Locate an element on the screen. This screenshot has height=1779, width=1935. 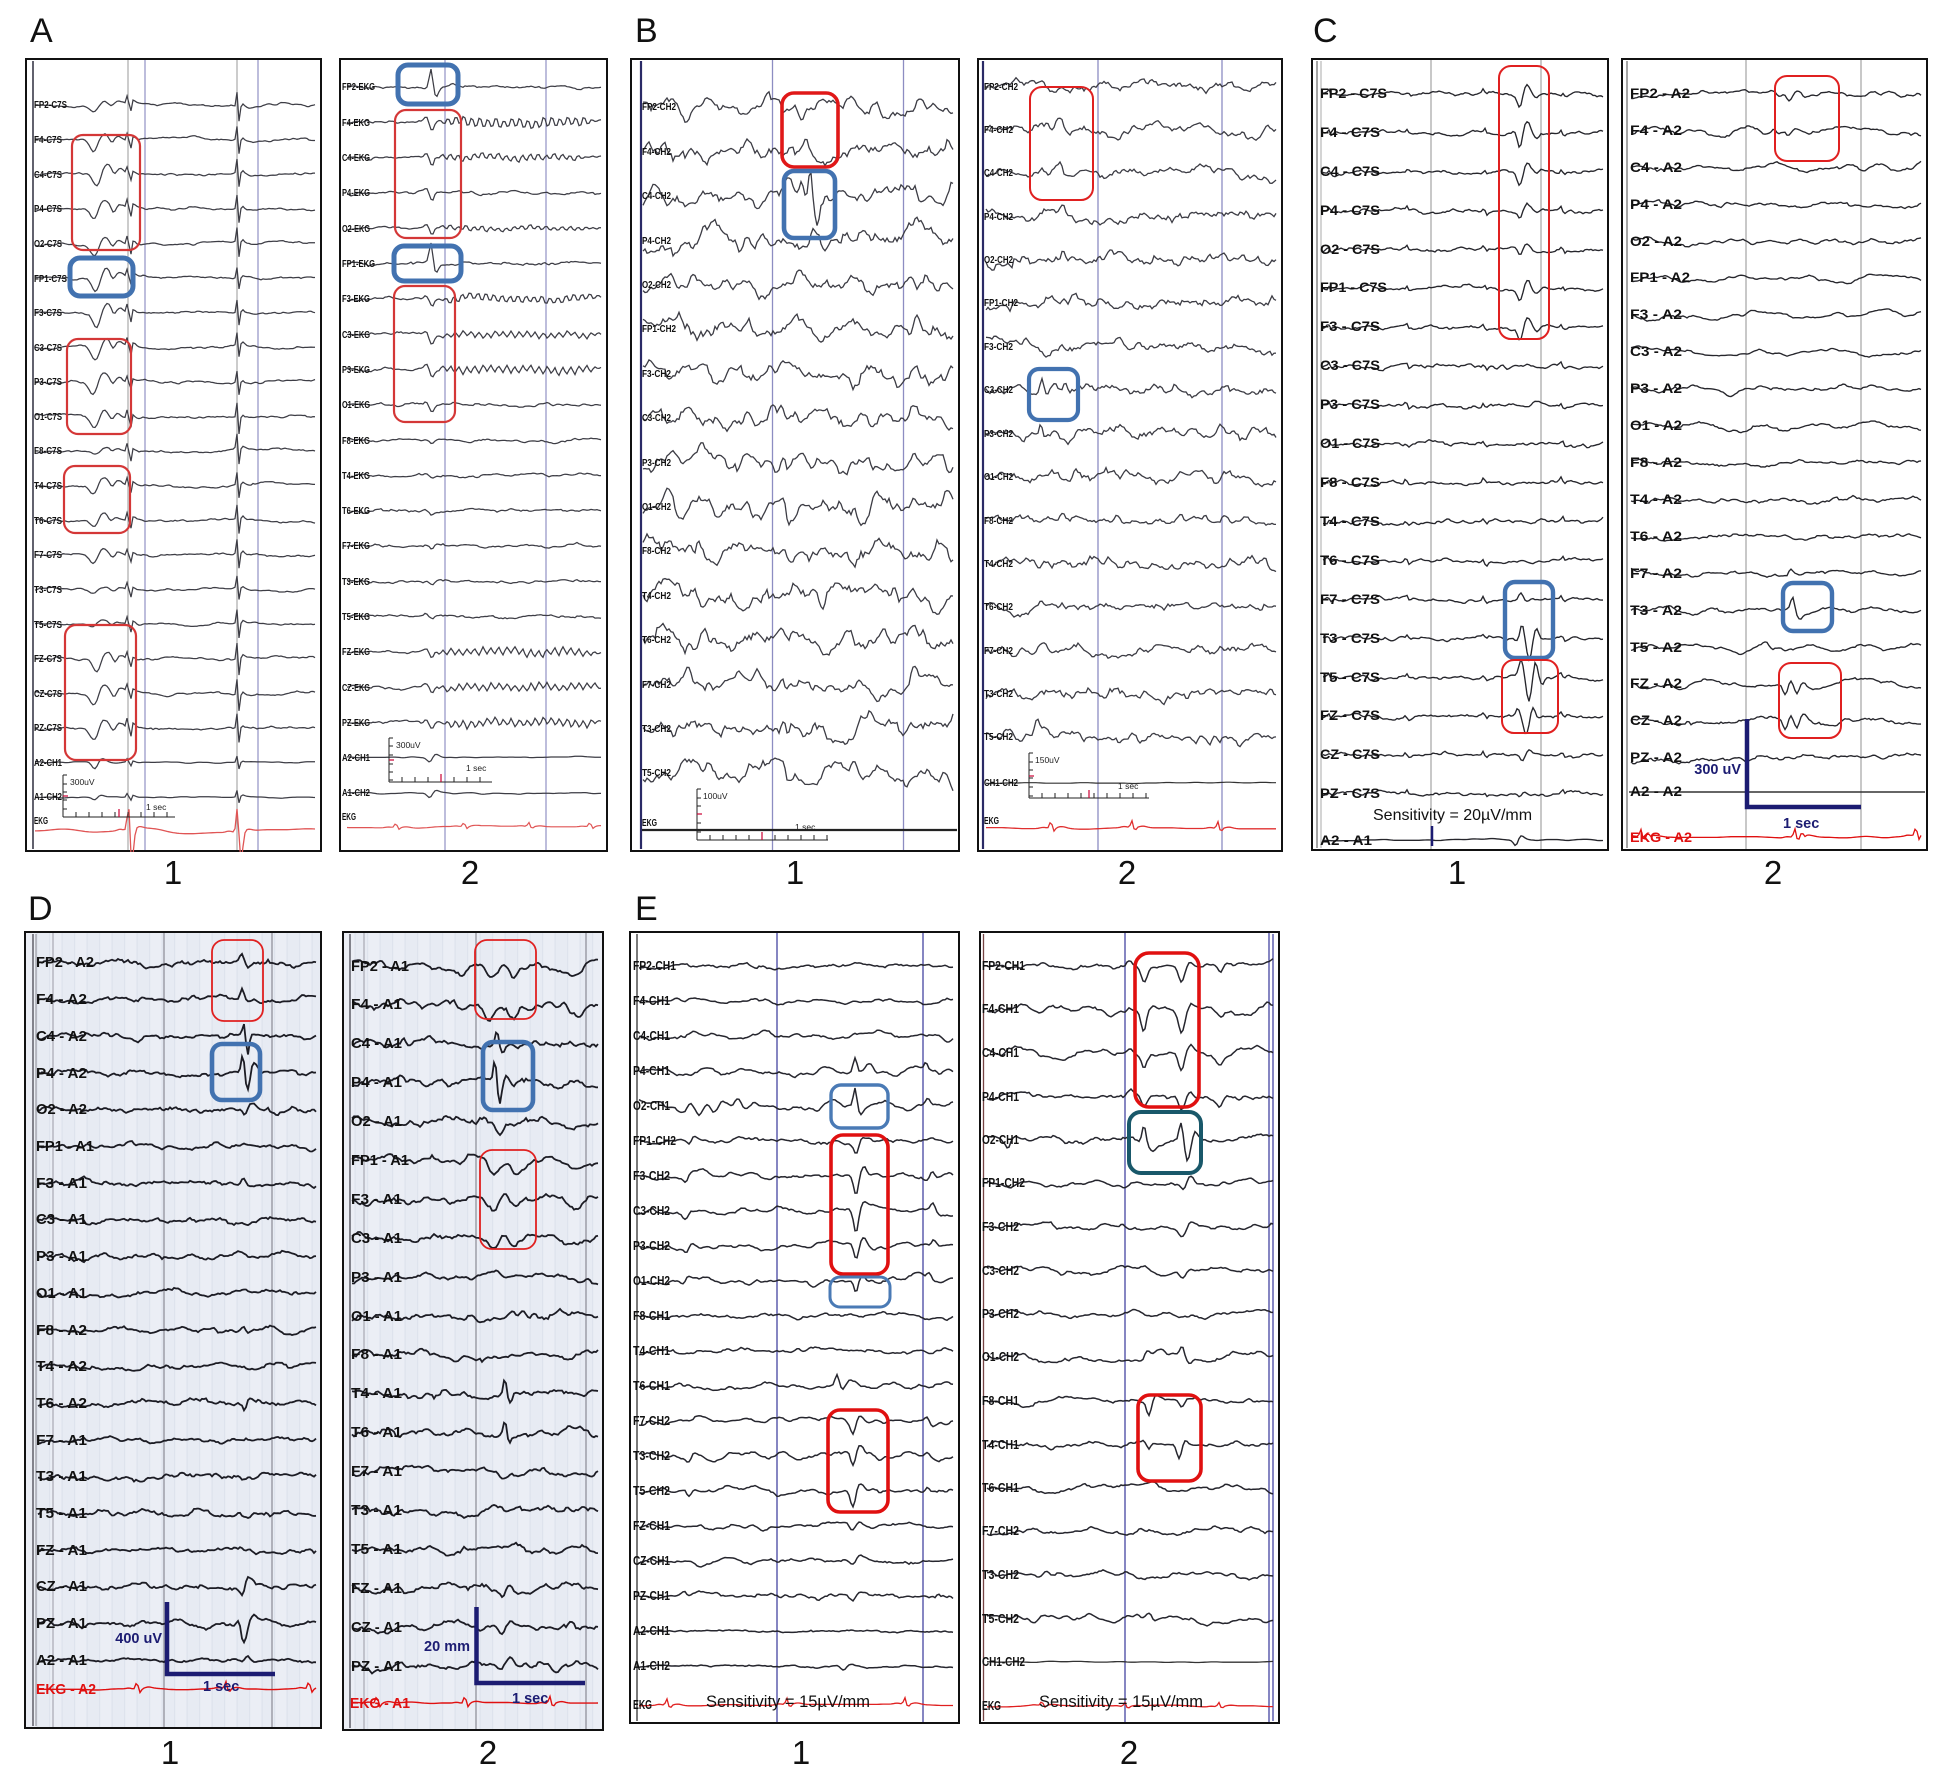
svg-text: O1-EKG is located at coordinates (356, 405).